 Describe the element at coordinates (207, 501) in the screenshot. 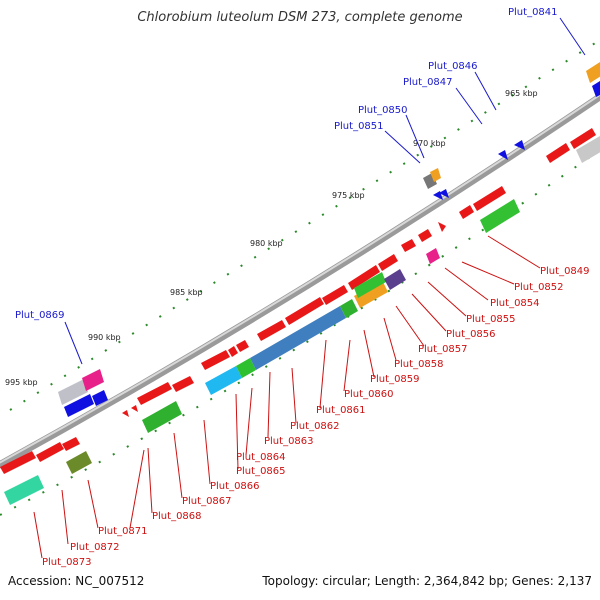

I see `gene-label-plut-0867: Plut_0867` at that location.